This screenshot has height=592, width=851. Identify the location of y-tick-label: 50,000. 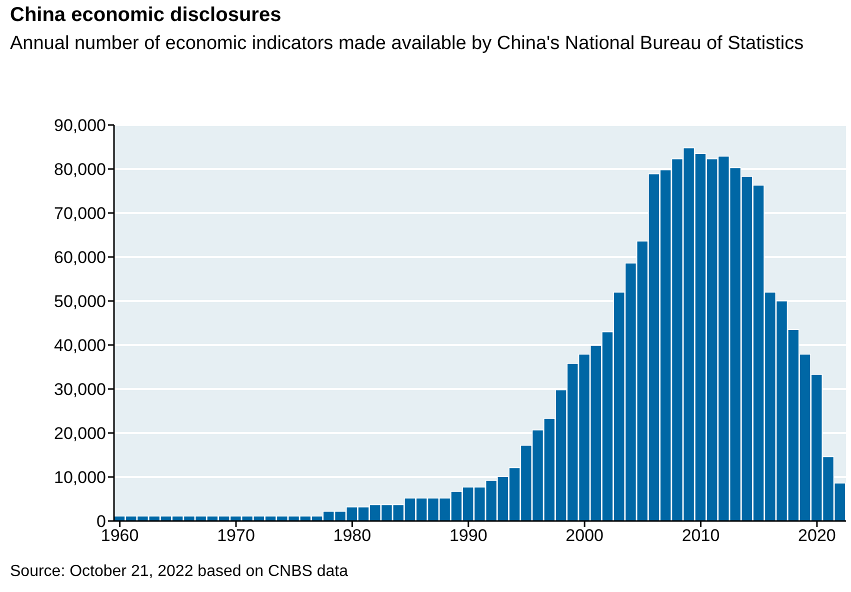
(80, 302).